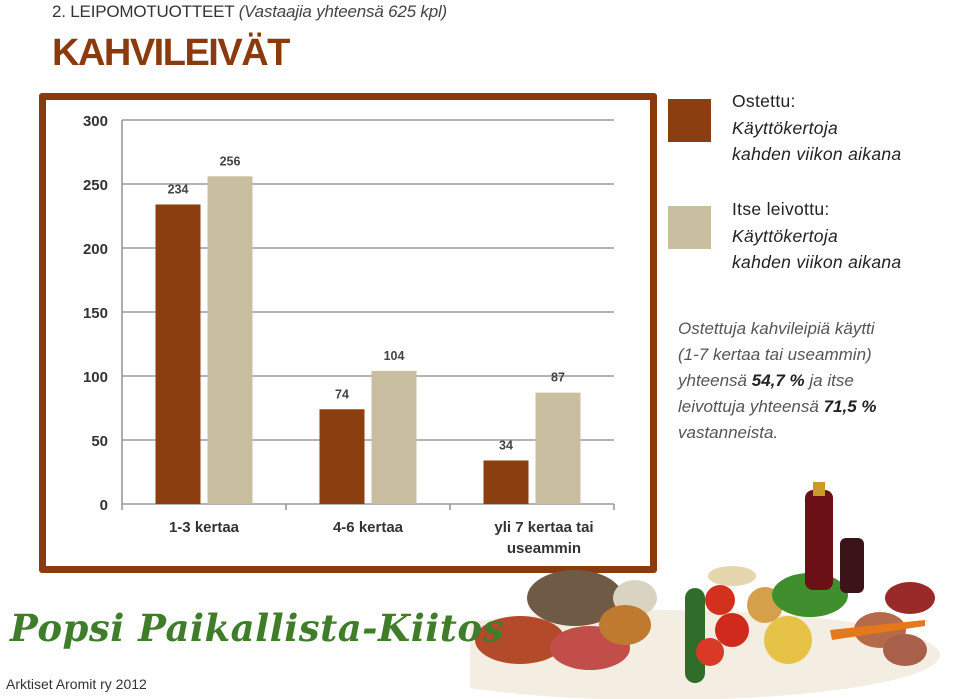  I want to click on y-tick-label: 200, so click(95, 249).